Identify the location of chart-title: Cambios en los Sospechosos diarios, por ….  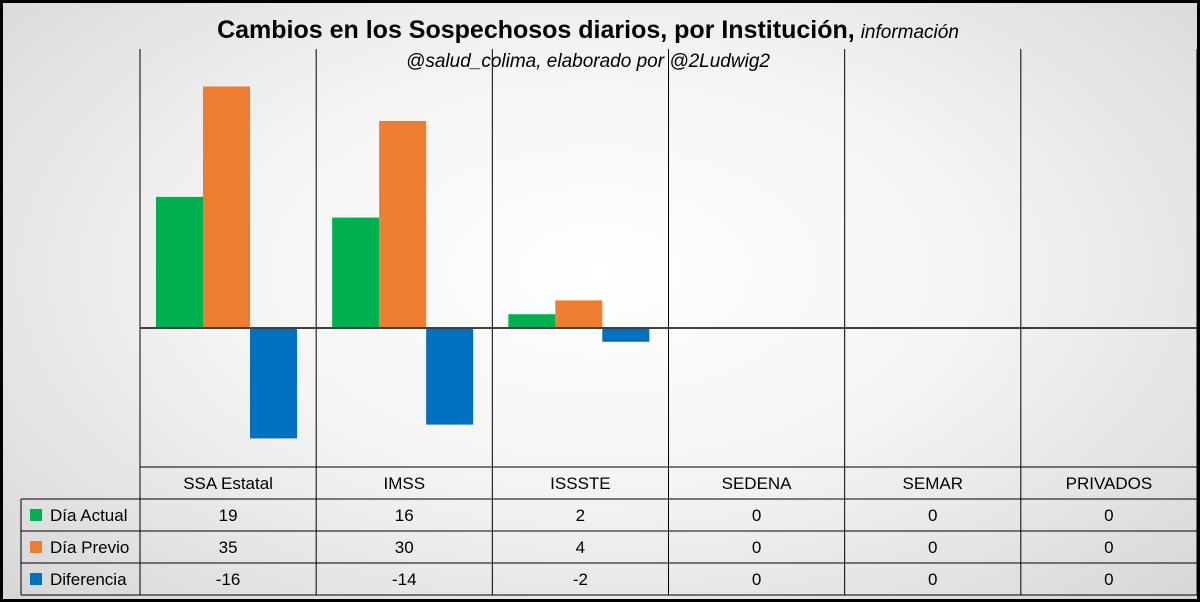
(536, 30).